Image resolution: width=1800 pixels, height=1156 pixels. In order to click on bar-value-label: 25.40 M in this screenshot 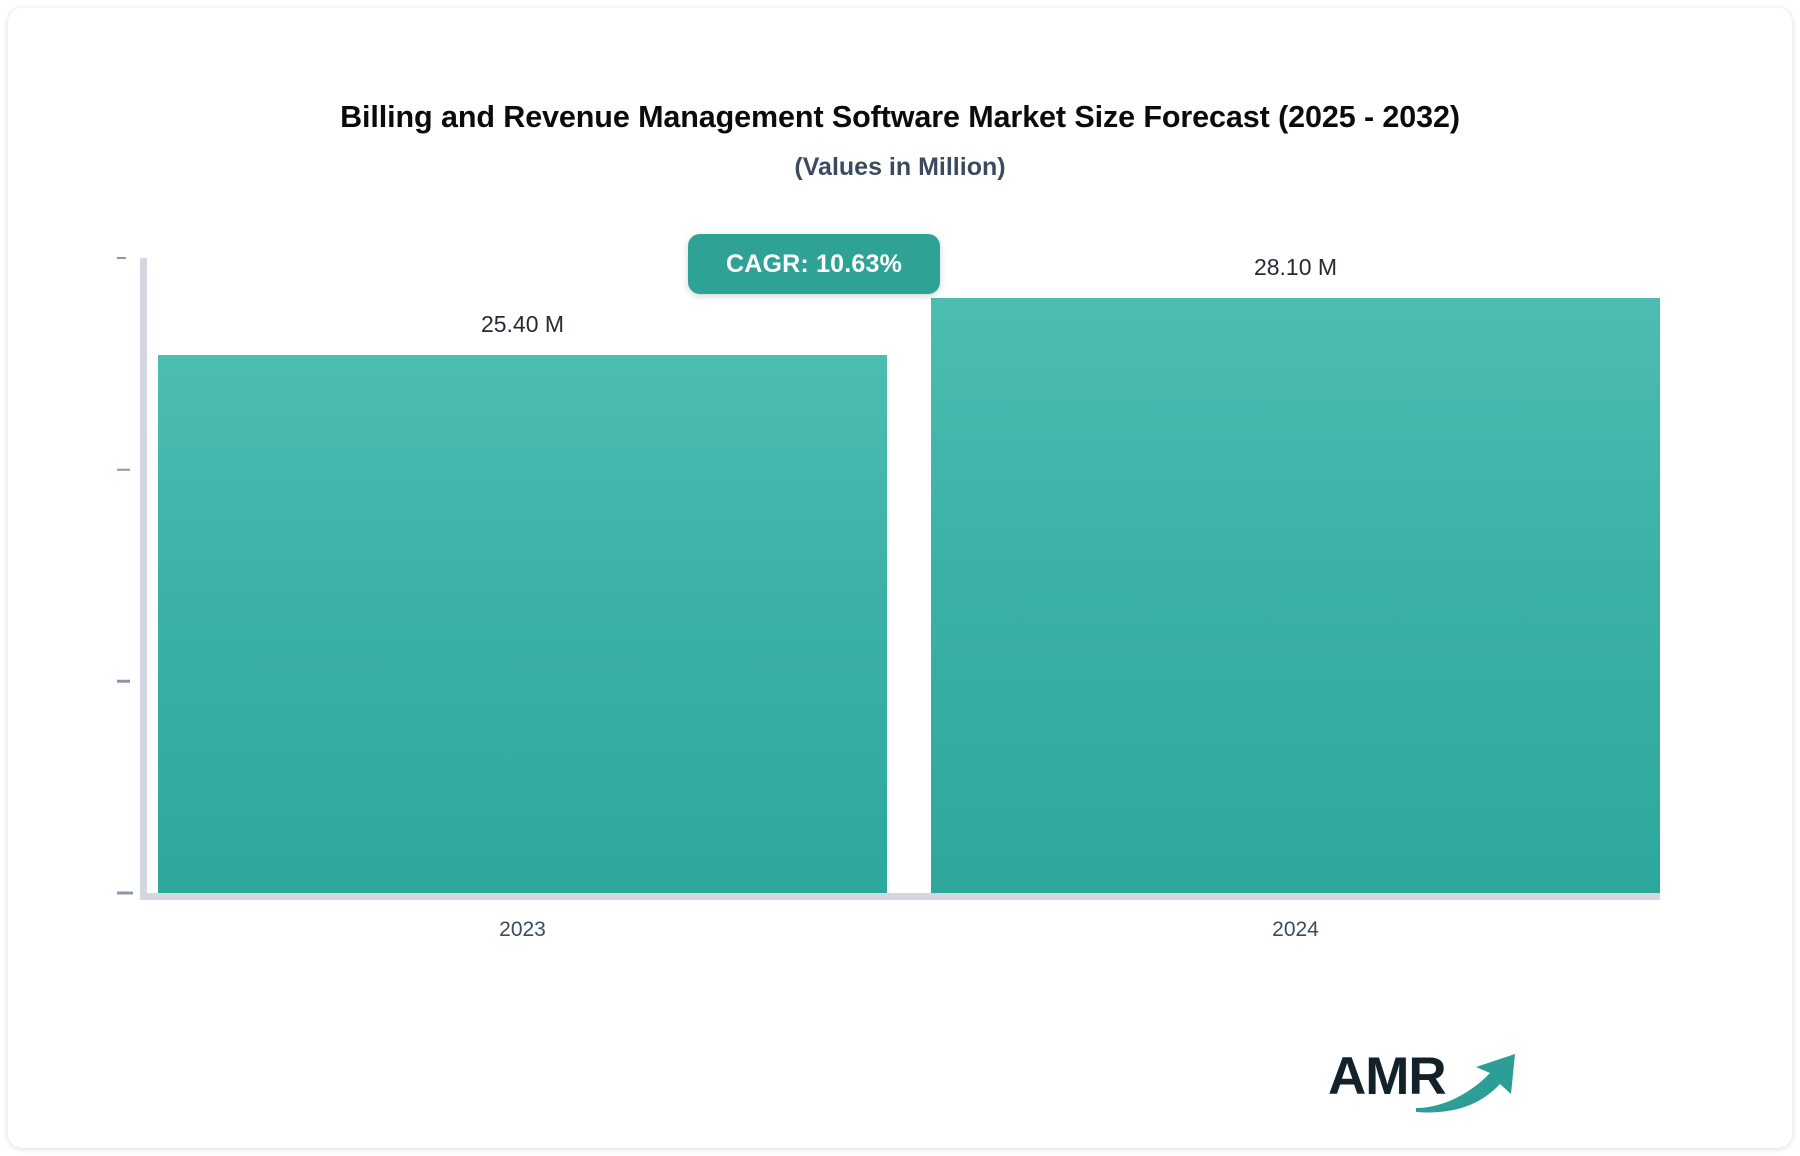, I will do `click(522, 324)`.